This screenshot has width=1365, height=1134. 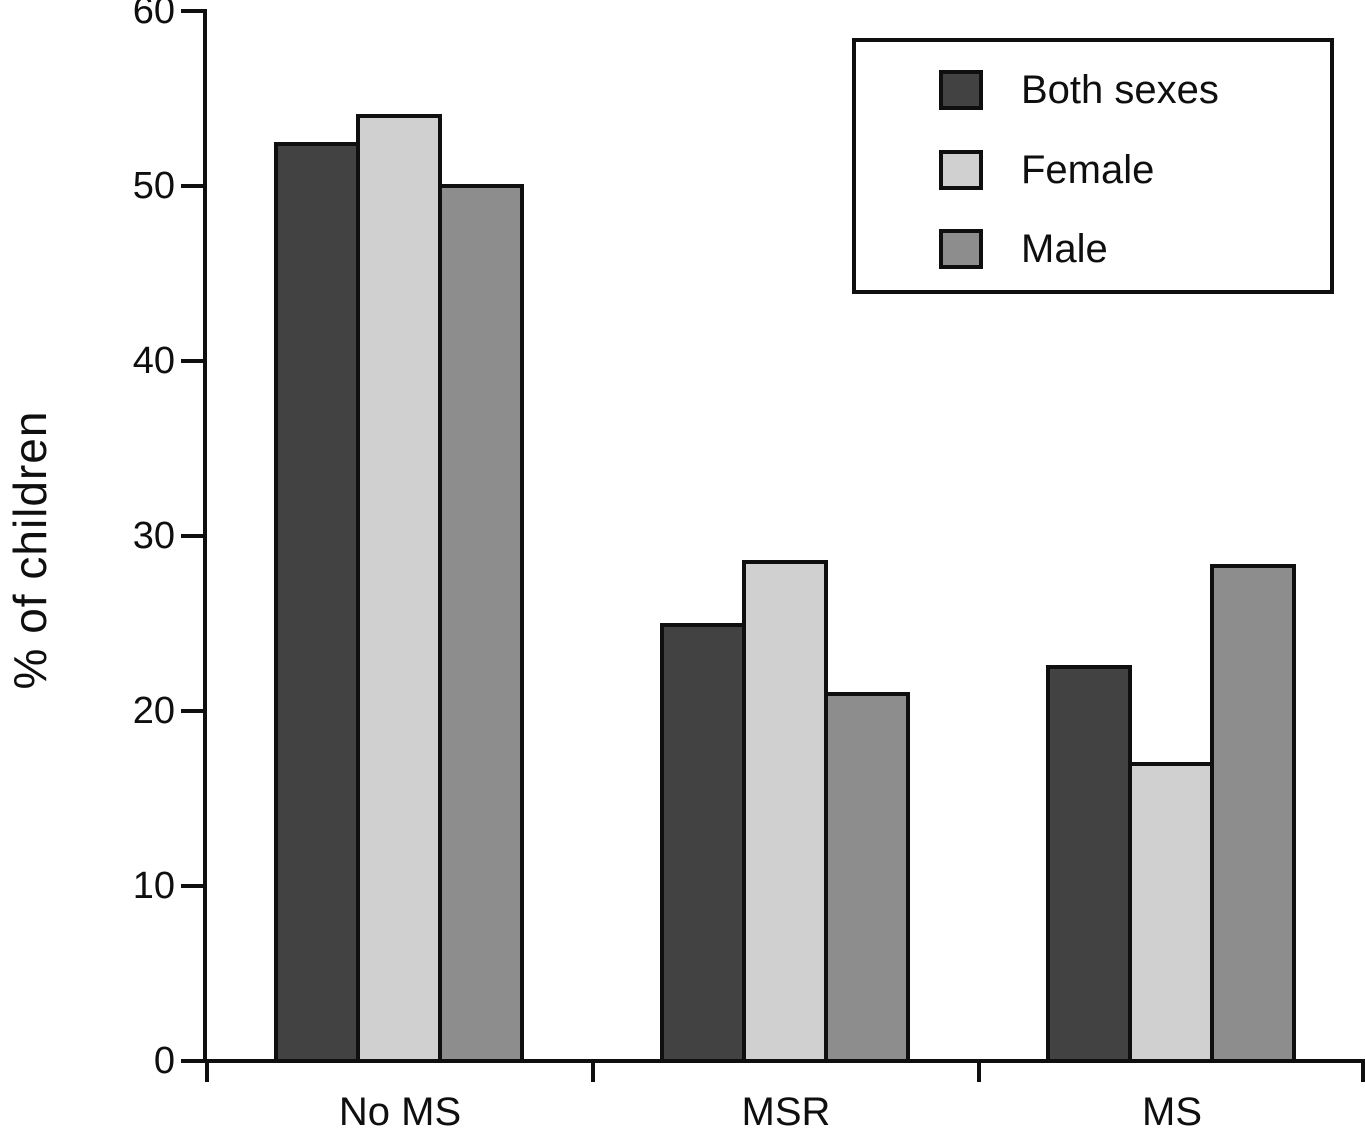 What do you see at coordinates (1088, 170) in the screenshot?
I see `legend-label-female: Female` at bounding box center [1088, 170].